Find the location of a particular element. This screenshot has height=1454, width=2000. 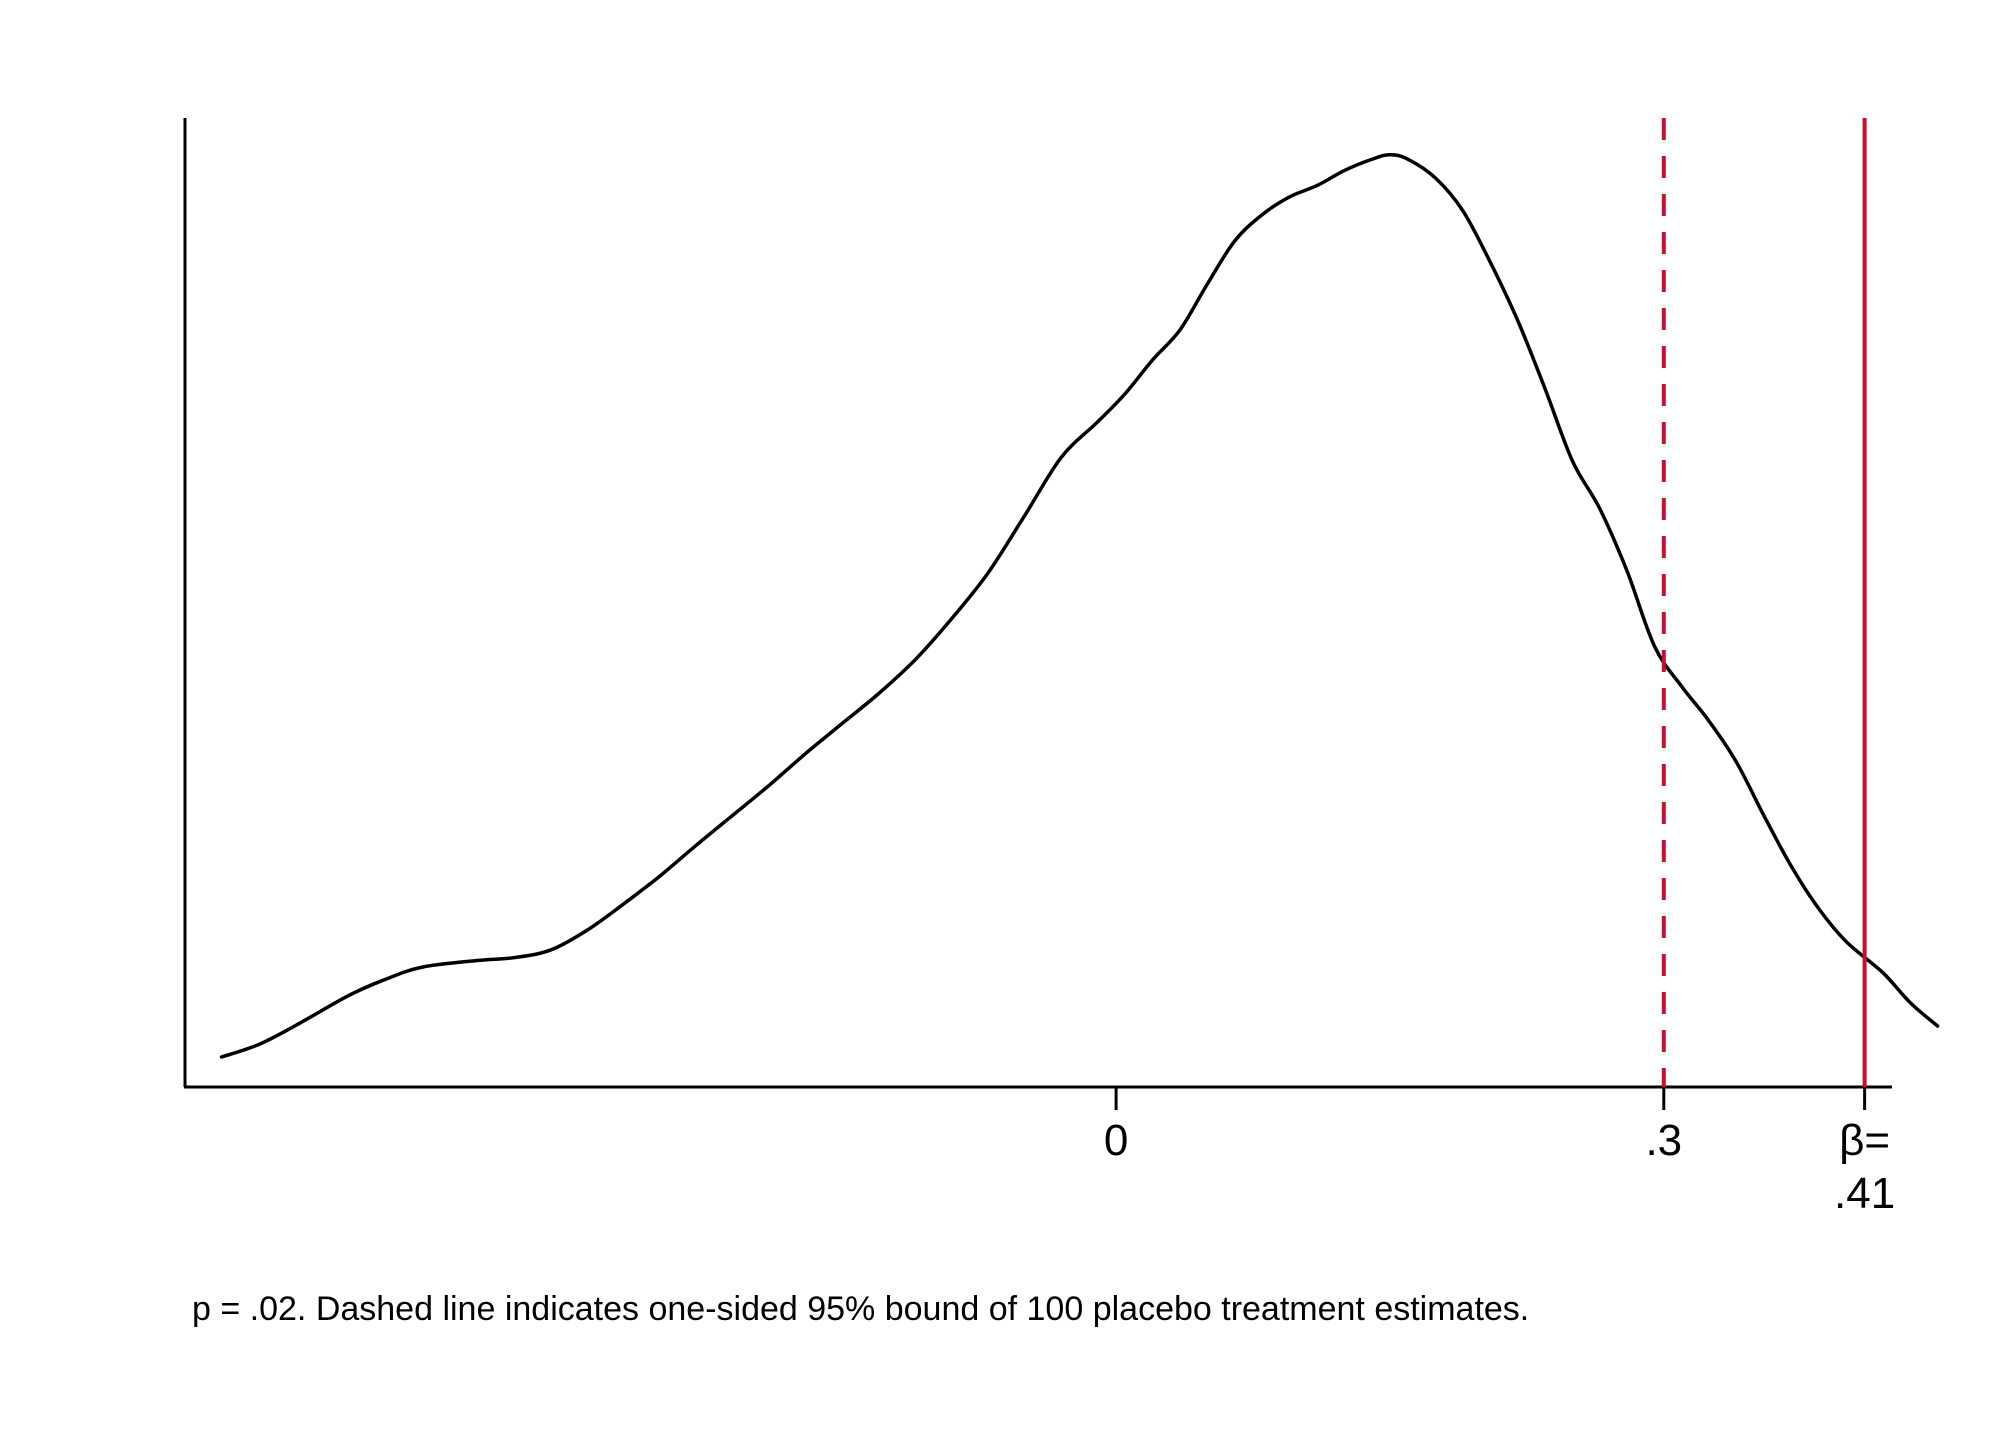

reference-lines is located at coordinates (1764, 602).